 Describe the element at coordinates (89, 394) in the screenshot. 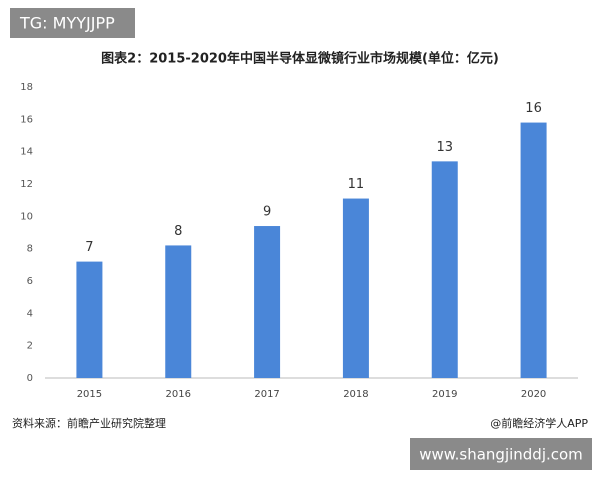

I see `x-tick-label: 2015` at that location.